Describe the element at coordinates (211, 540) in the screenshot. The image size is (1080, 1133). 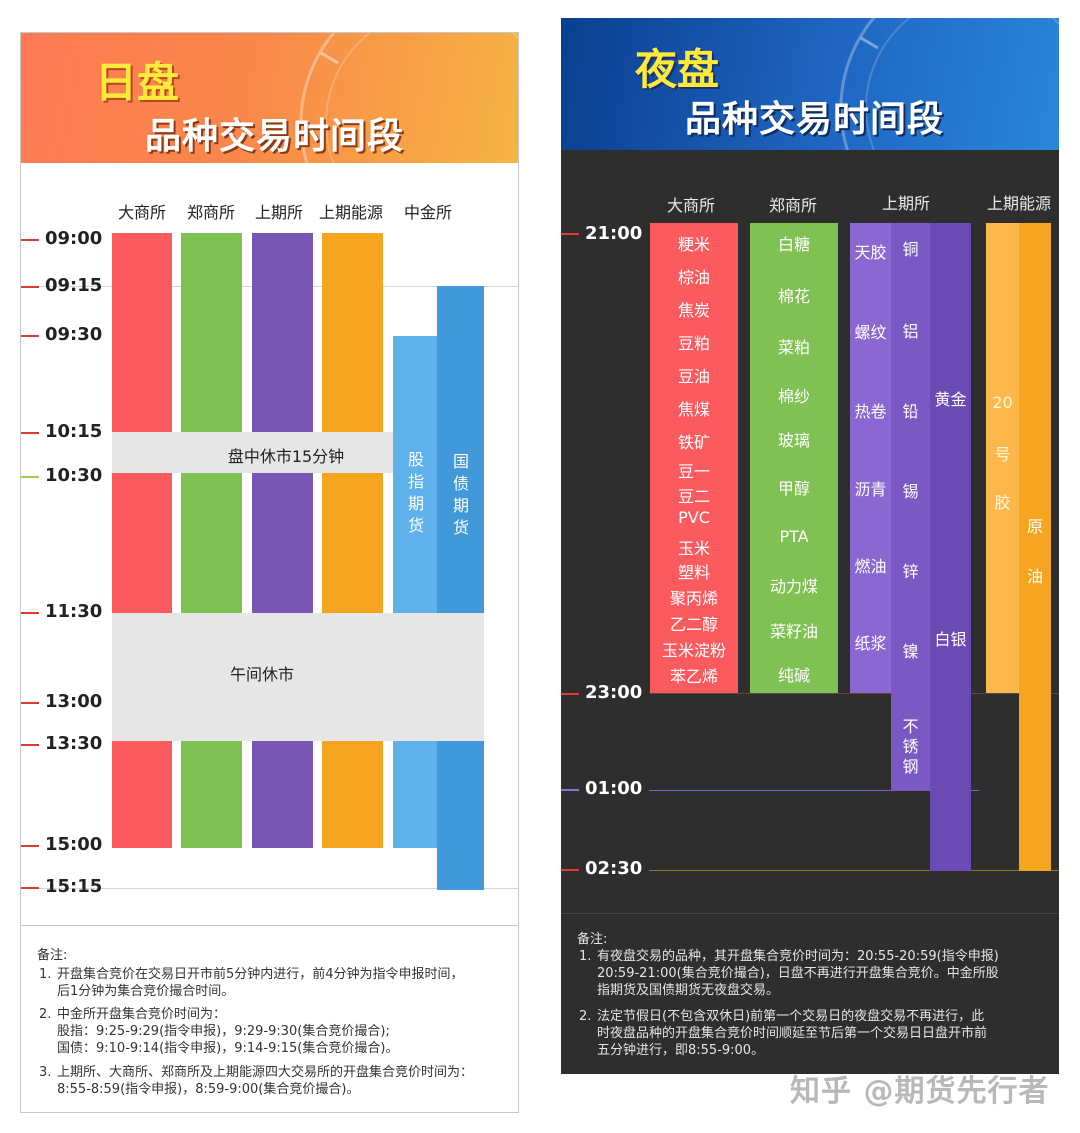
I see `day-bar-czce` at that location.